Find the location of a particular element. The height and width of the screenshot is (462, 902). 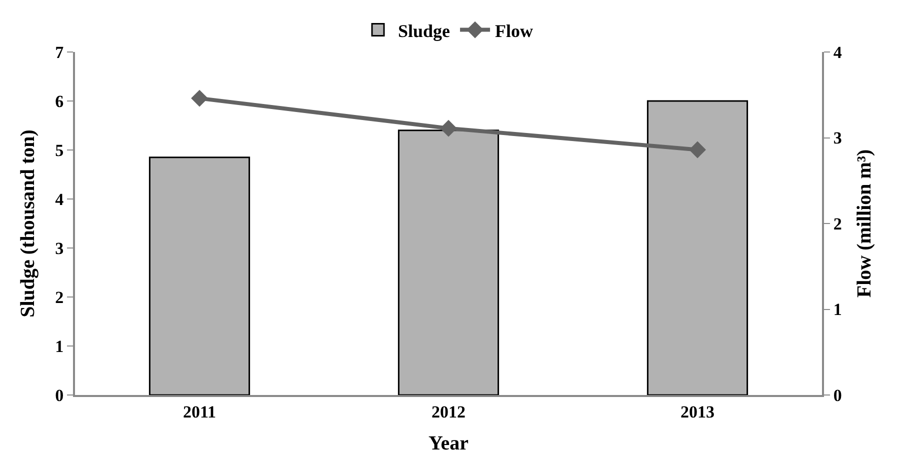

y-tick-label: 5 is located at coordinates (59, 150).